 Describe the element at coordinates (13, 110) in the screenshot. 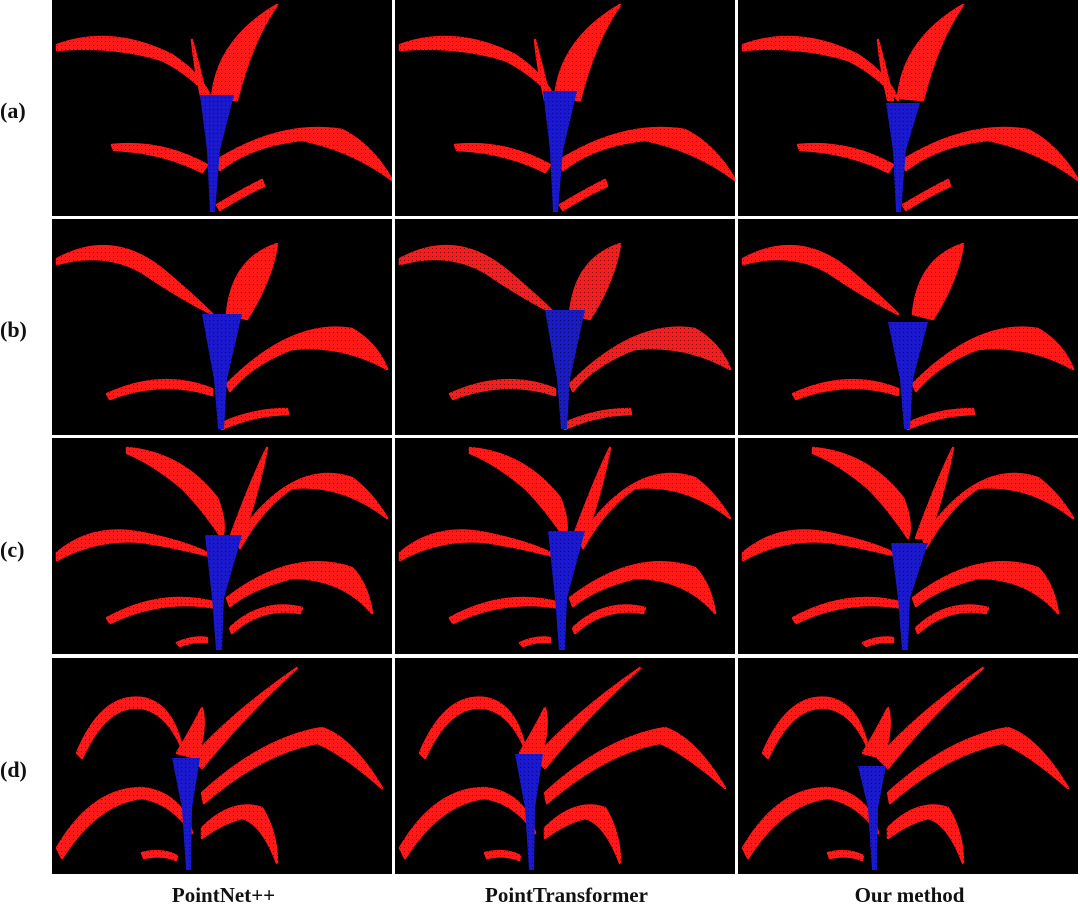

I see `row-label-a: (a)` at that location.